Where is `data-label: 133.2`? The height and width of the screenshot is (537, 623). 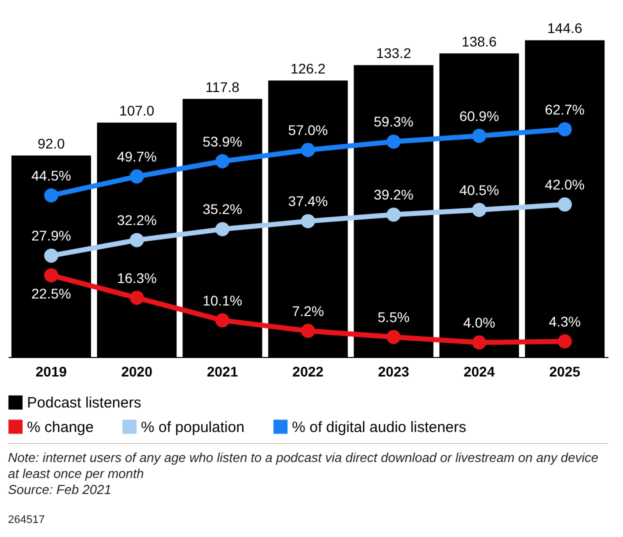
data-label: 133.2 is located at coordinates (394, 53).